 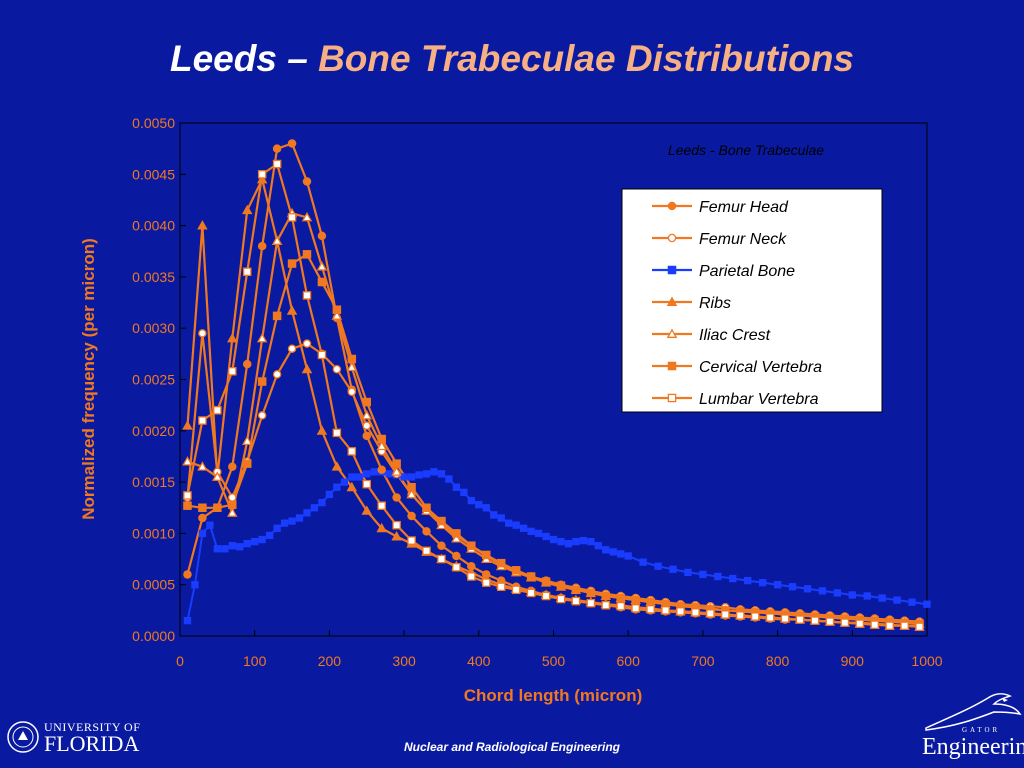 What do you see at coordinates (746, 150) in the screenshot?
I see `chart-title: Leeds - Bone Trabeculae` at bounding box center [746, 150].